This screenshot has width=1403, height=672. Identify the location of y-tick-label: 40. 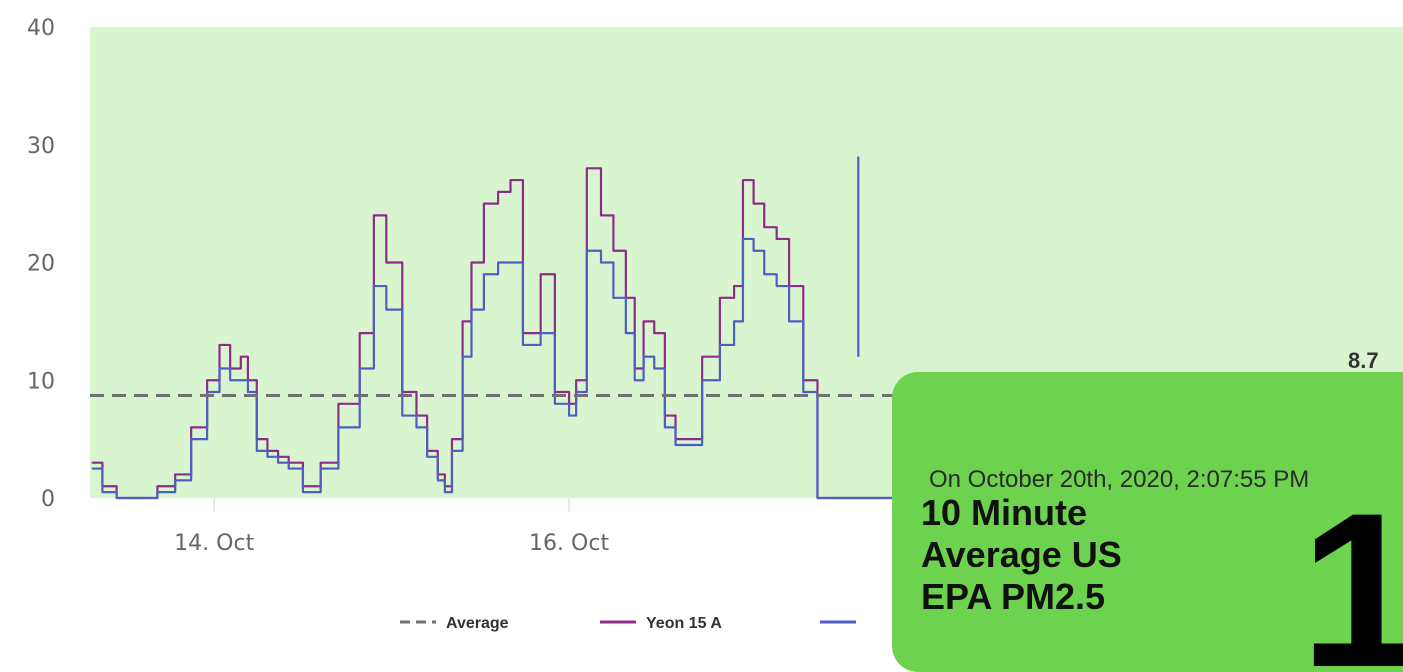
(41, 28).